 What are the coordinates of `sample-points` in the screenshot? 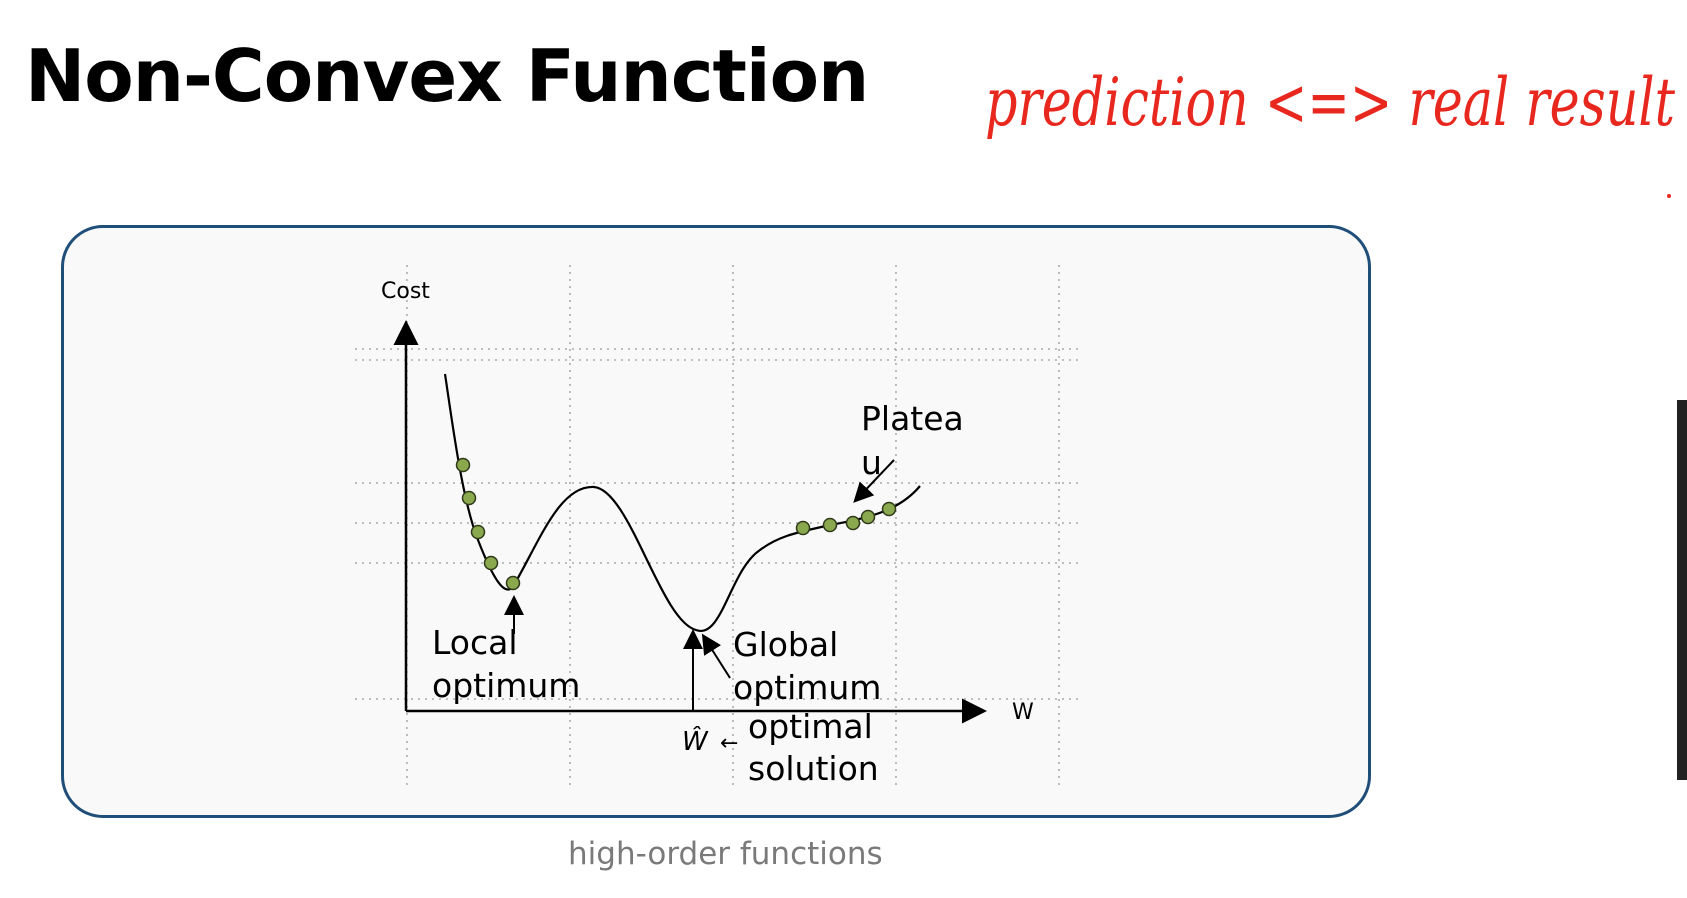 It's located at (676, 524).